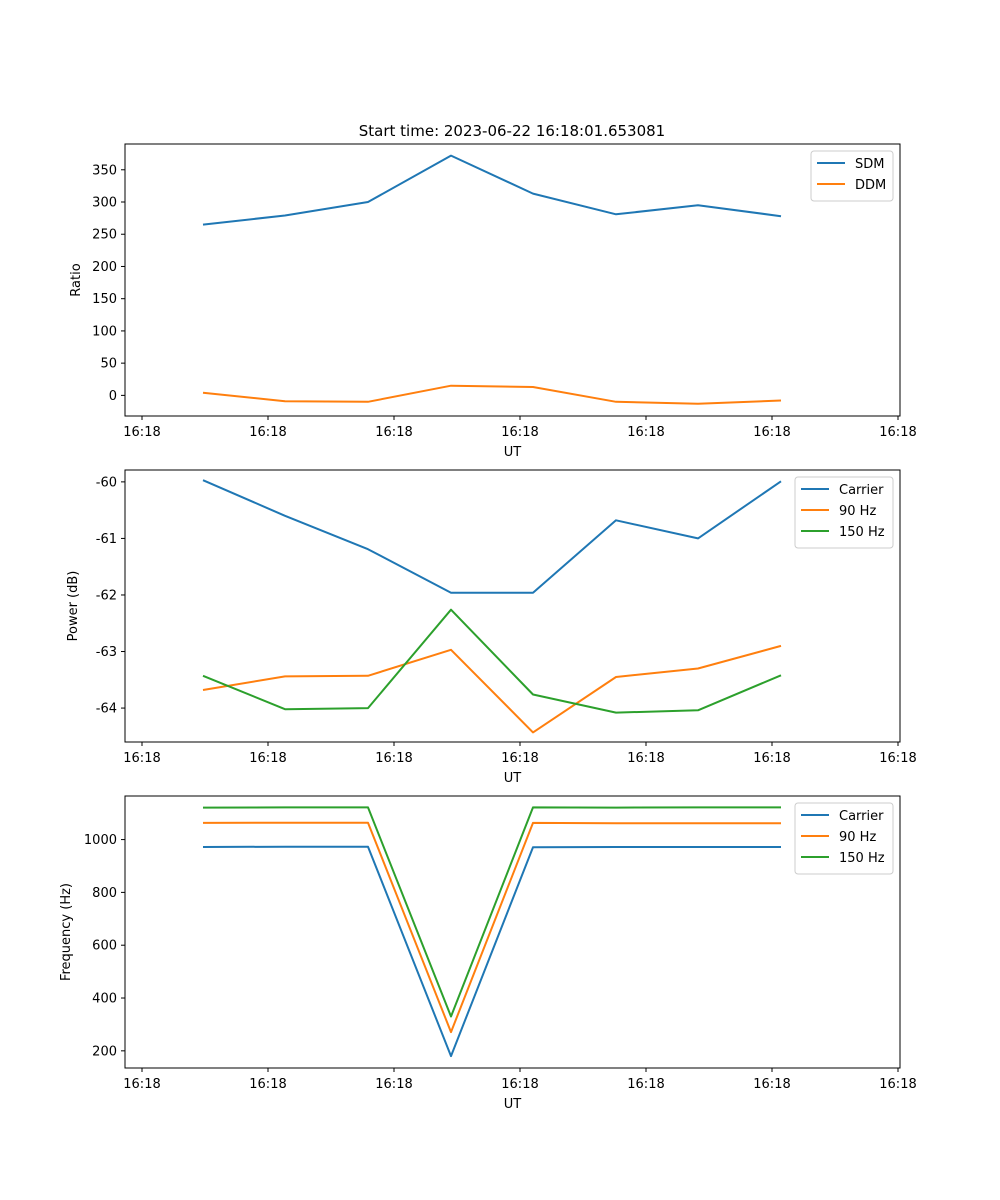 This screenshot has width=1000, height=1200. I want to click on frequency-y-tick-label: 800, so click(104, 893).